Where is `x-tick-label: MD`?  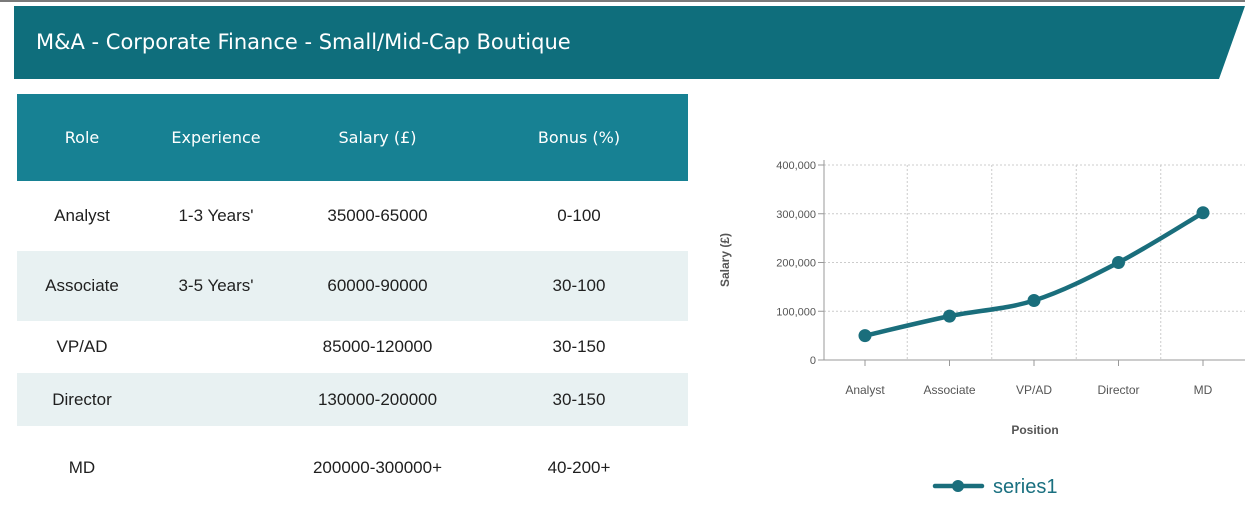 x-tick-label: MD is located at coordinates (1203, 390).